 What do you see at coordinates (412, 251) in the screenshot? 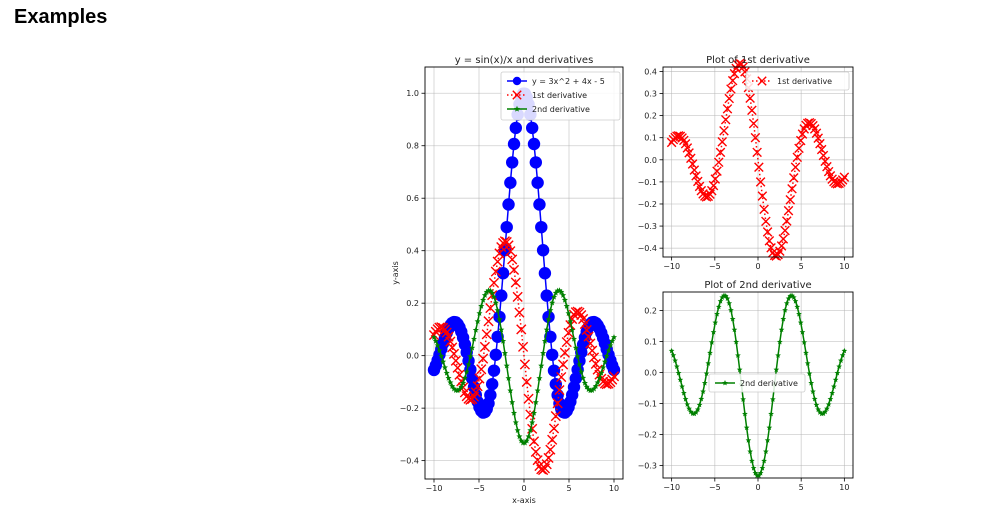
I see `y-tick-label: 0.4` at bounding box center [412, 251].